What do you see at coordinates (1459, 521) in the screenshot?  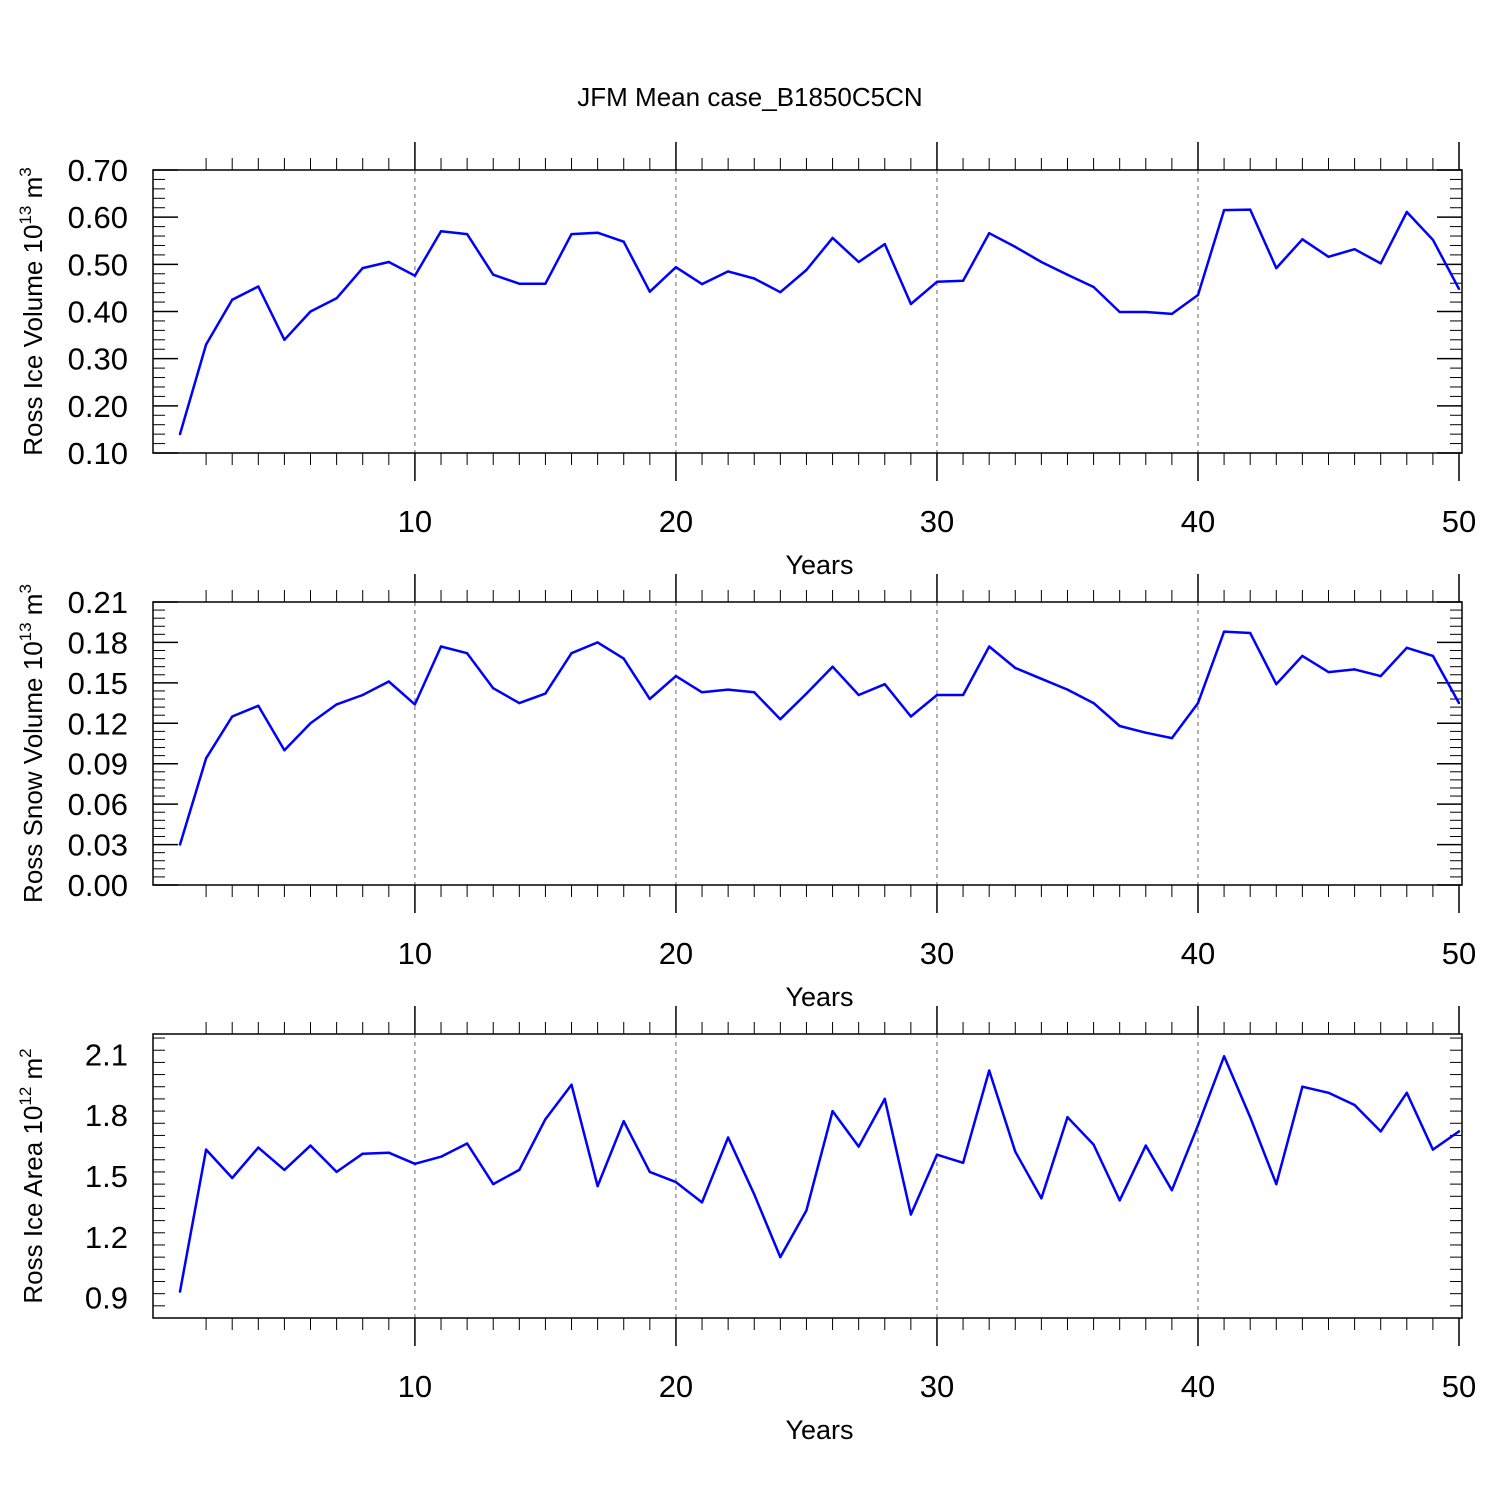 I see `panel1-x-tick-label: 50` at bounding box center [1459, 521].